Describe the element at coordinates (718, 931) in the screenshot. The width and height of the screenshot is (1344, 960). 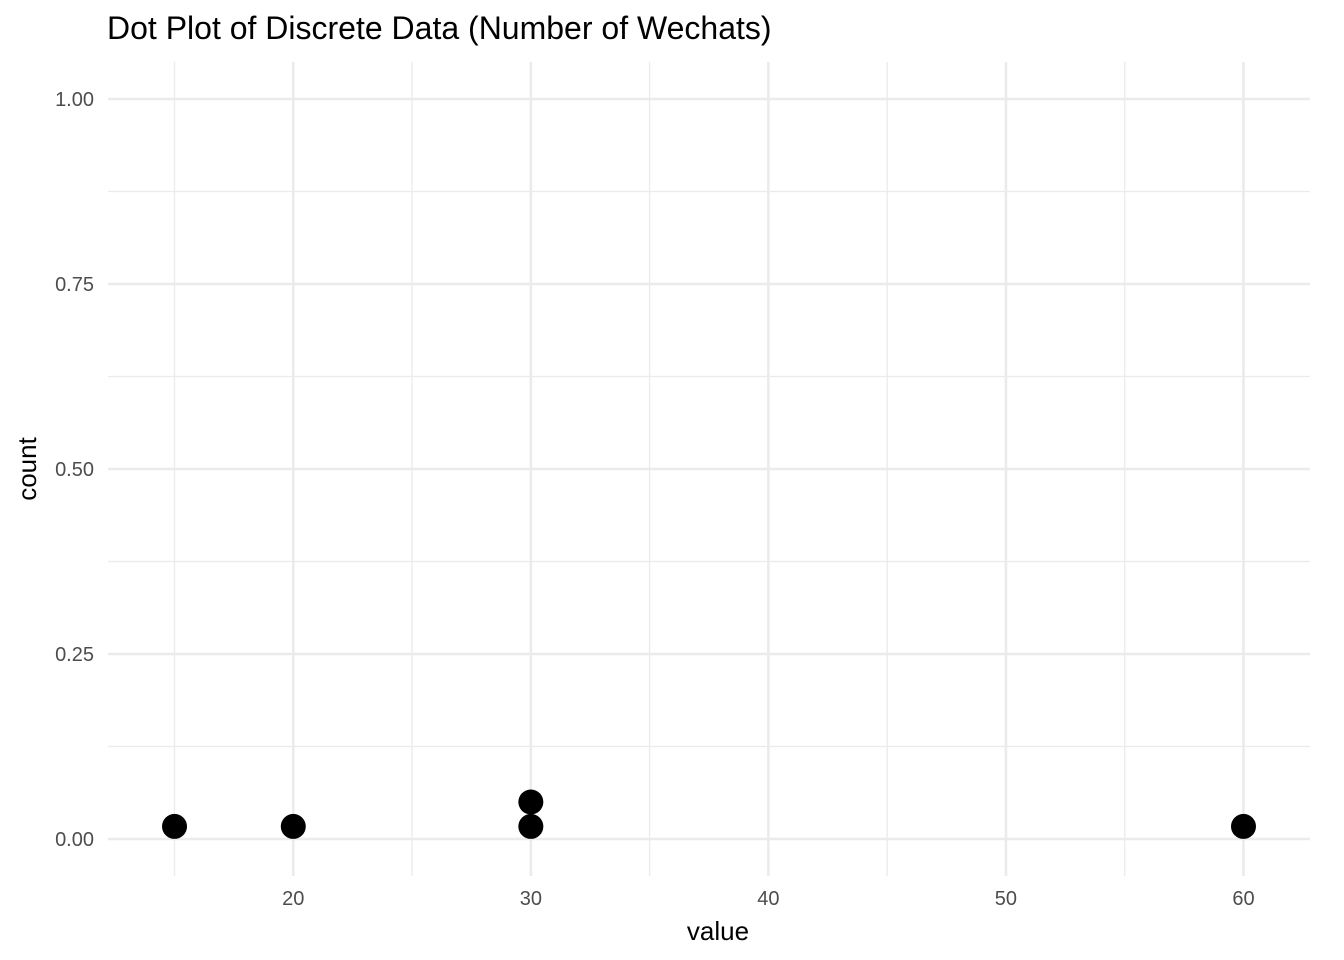
I see `x-axis-label: value` at that location.